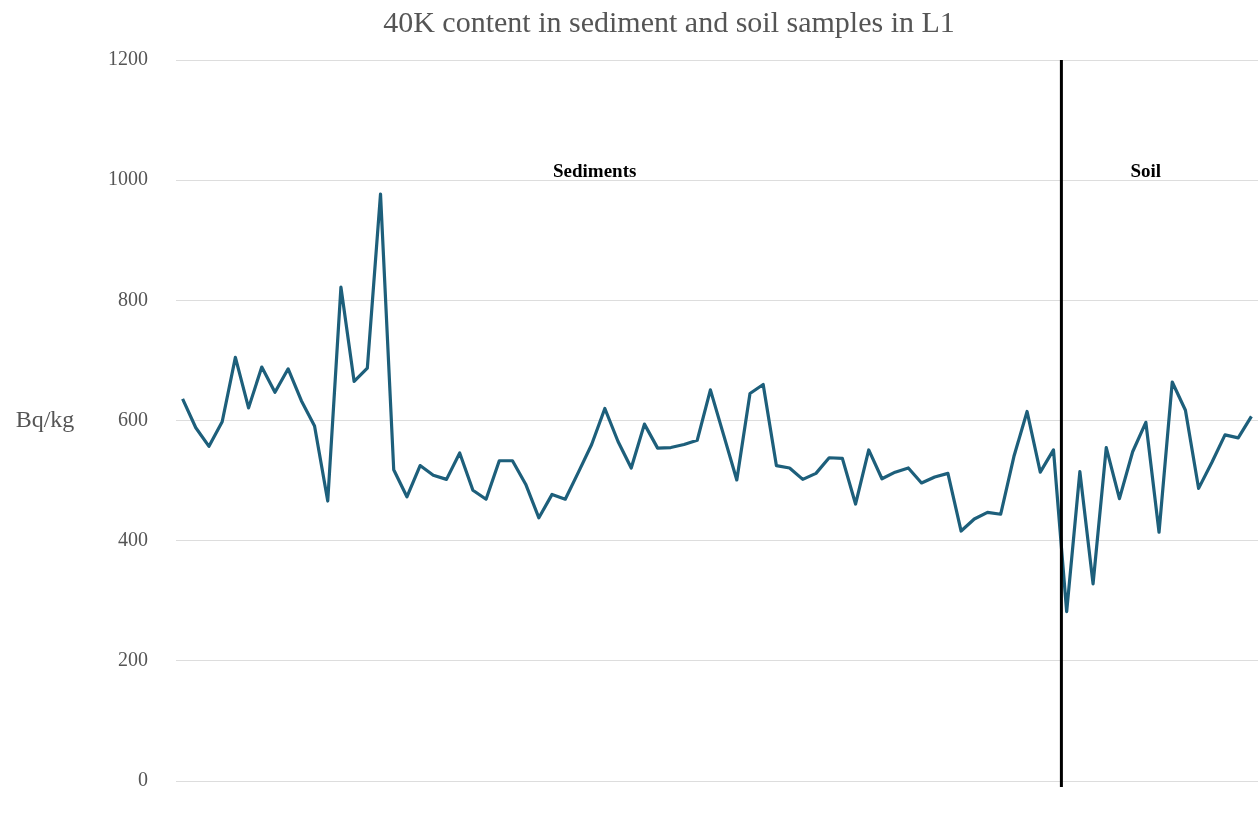 This screenshot has width=1258, height=821. What do you see at coordinates (595, 170) in the screenshot?
I see `annotation: Sediments` at bounding box center [595, 170].